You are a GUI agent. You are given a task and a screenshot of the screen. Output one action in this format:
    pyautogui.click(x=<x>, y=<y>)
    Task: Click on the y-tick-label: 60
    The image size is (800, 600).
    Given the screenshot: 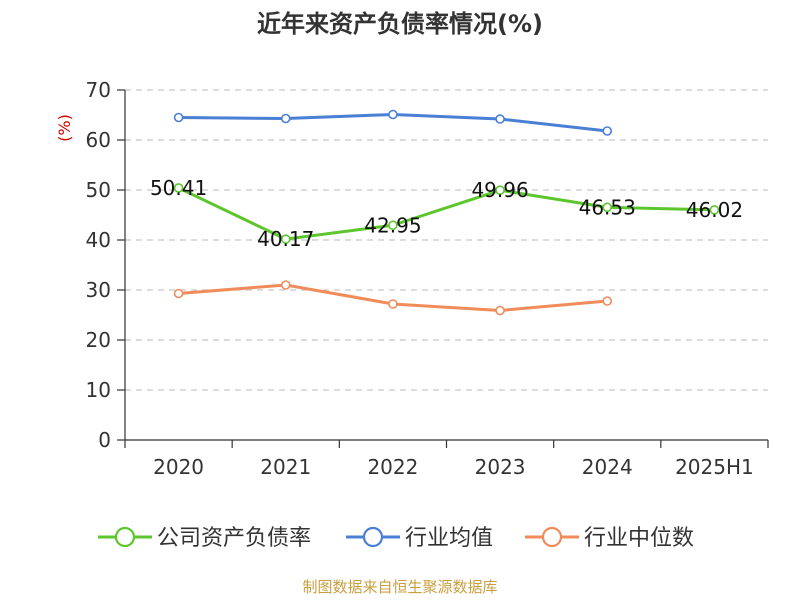 What is the action you would take?
    pyautogui.click(x=98, y=140)
    